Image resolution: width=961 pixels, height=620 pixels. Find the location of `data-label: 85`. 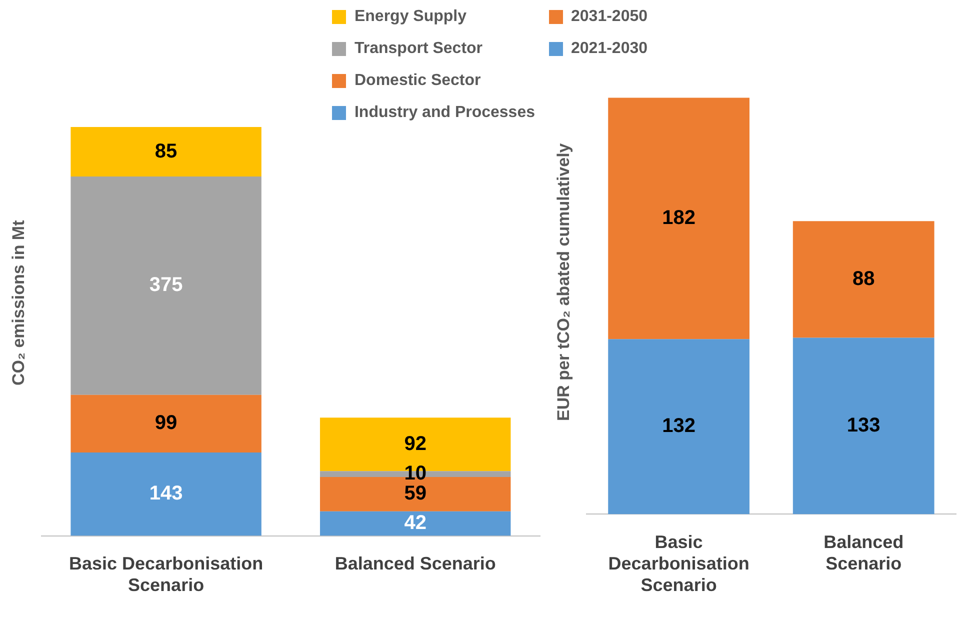

data-label: 85 is located at coordinates (166, 151).